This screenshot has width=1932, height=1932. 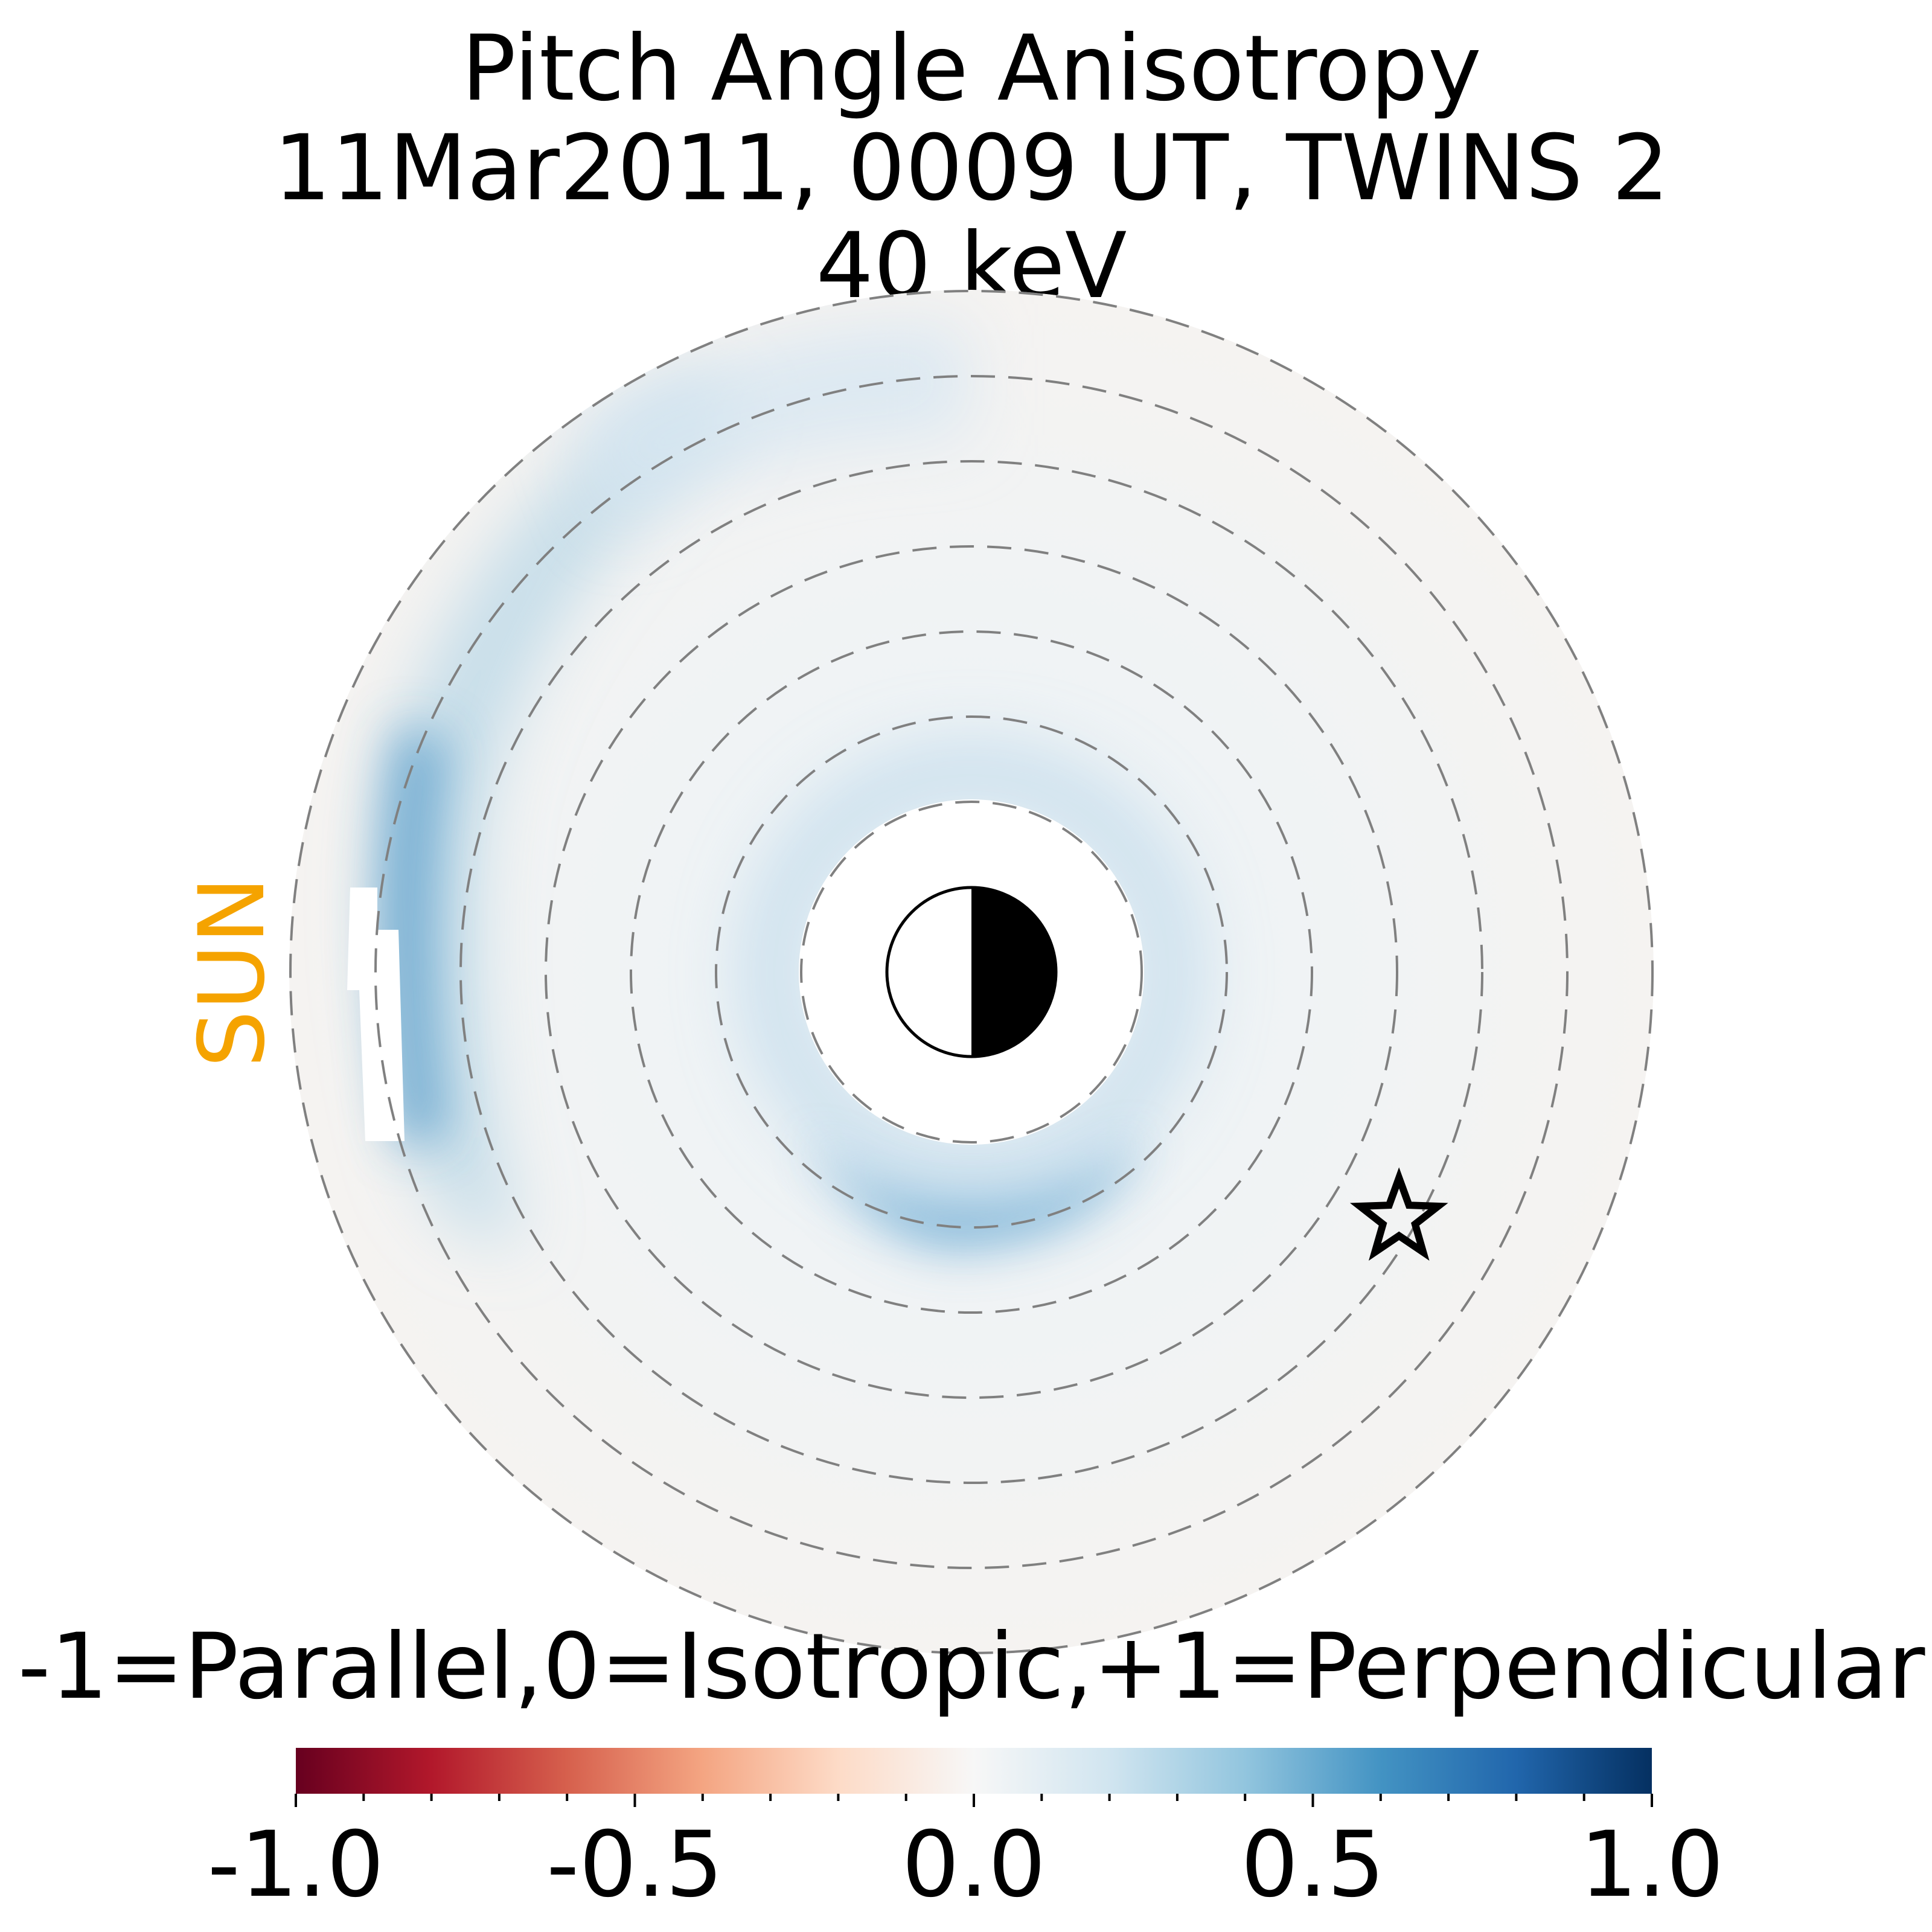 What do you see at coordinates (974, 1771) in the screenshot?
I see `colorbar` at bounding box center [974, 1771].